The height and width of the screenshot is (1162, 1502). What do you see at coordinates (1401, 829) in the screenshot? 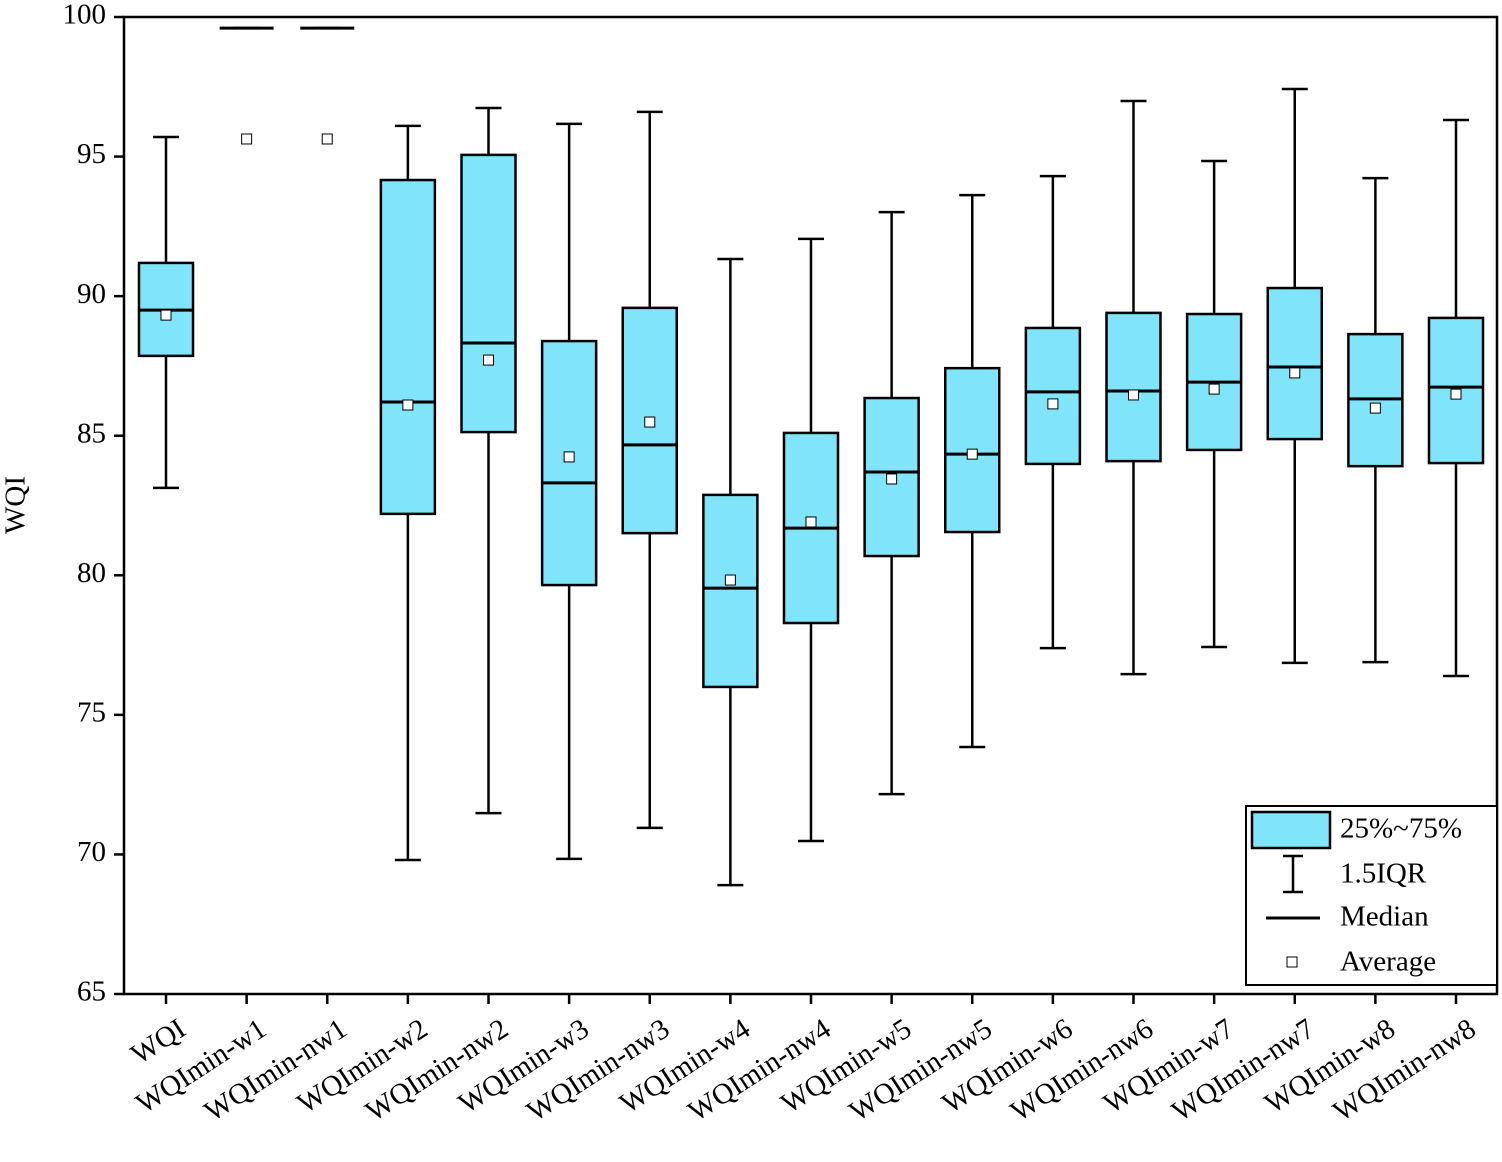
I see `legend-label: 25%~75%` at bounding box center [1401, 829].